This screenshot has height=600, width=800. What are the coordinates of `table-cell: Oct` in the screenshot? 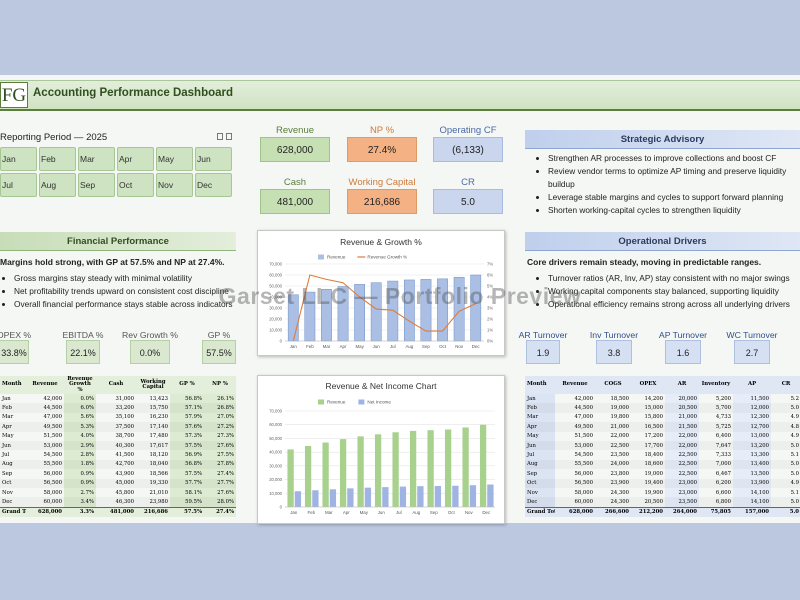 It's located at (532, 483).